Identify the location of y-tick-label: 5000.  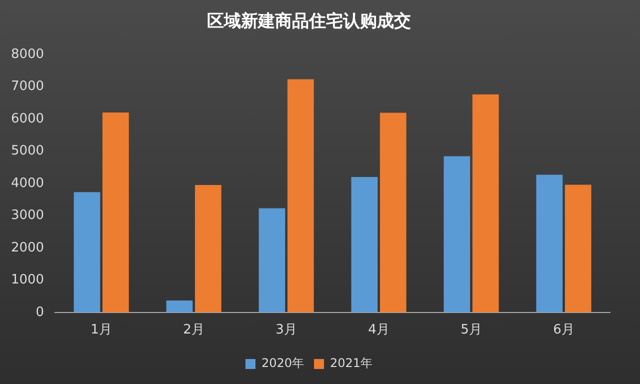
(27, 151).